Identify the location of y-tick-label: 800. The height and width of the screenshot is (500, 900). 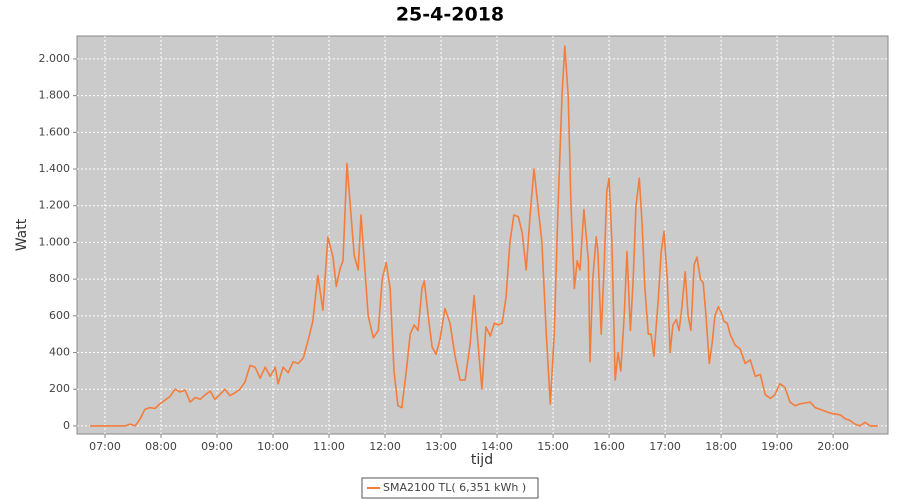
(59, 278).